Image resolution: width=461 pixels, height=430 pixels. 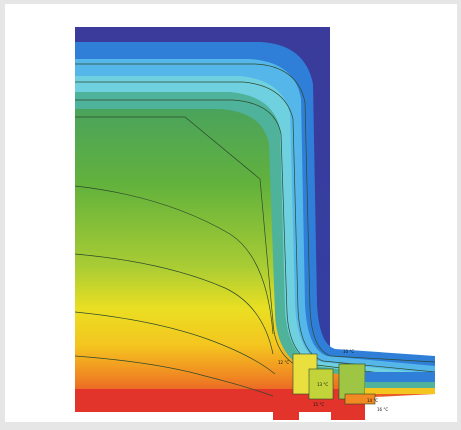 What do you see at coordinates (286, 408) in the screenshot?
I see `frame-foot-left` at bounding box center [286, 408].